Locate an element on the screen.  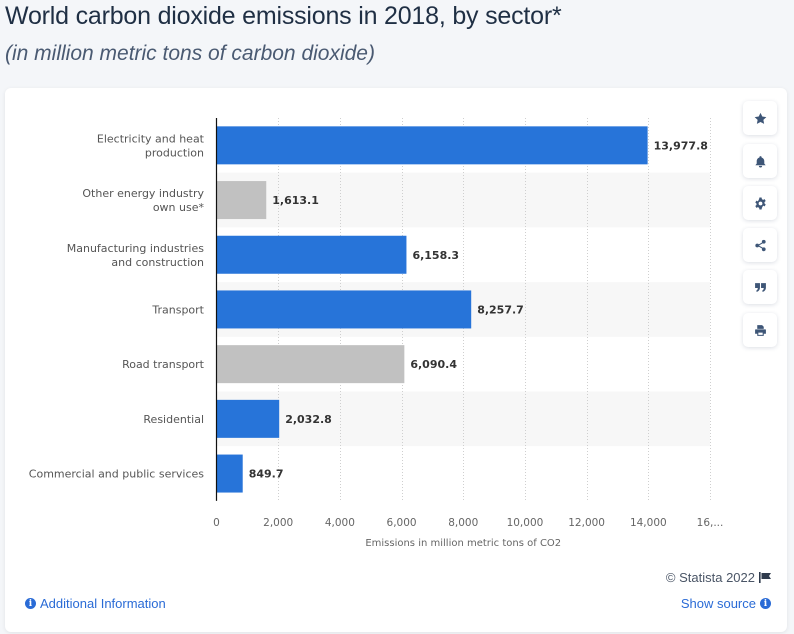
copyright-text: © Statista 2022 is located at coordinates (710, 577).